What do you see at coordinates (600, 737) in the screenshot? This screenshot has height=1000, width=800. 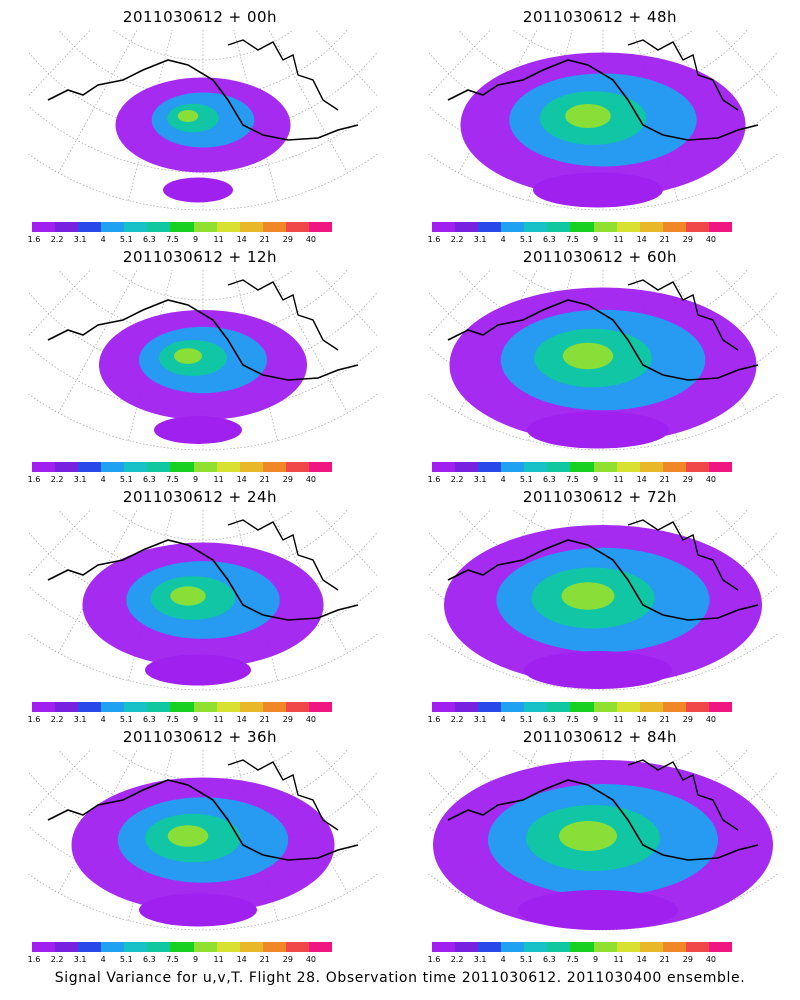 I see `panel-title: 2011030612 + 84h` at bounding box center [600, 737].